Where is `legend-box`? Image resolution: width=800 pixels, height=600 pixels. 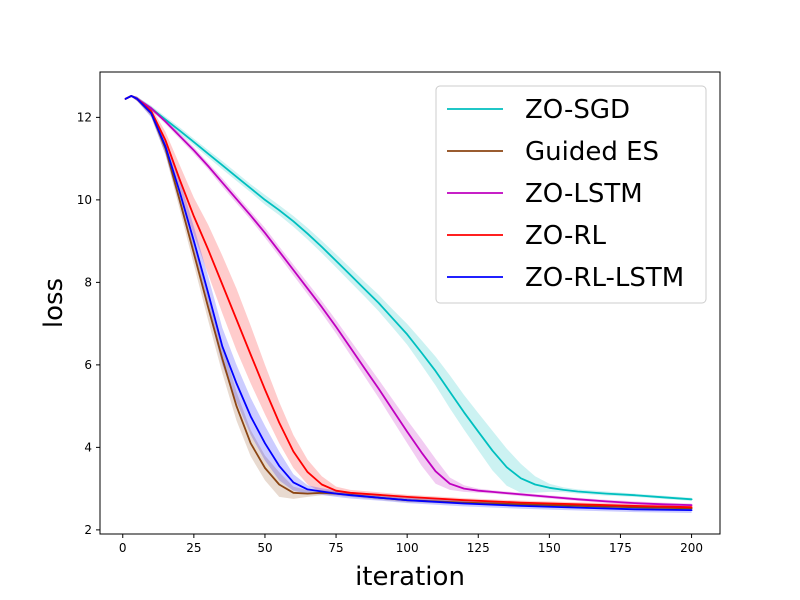
legend-box is located at coordinates (571, 194).